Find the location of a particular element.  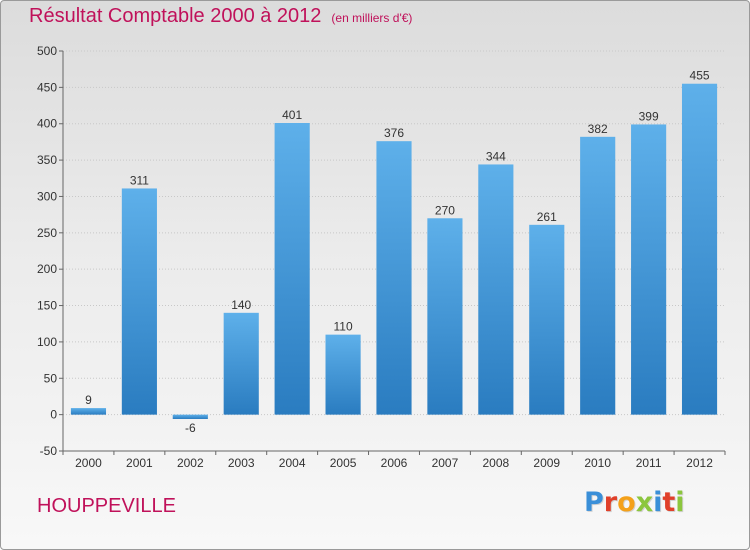

y-tick-label: 400 is located at coordinates (47, 124).